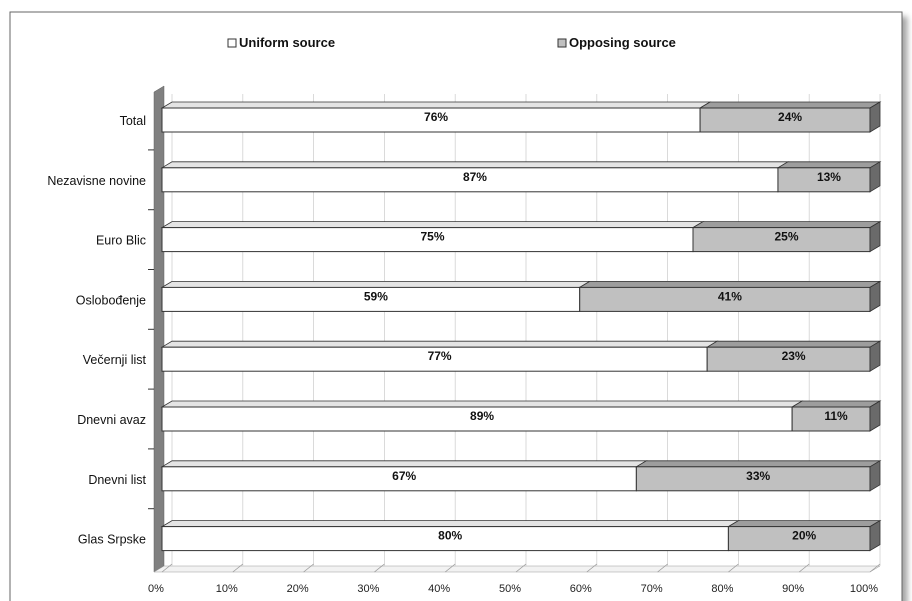  Describe the element at coordinates (227, 589) in the screenshot. I see `x-tick-label: 10%` at that location.